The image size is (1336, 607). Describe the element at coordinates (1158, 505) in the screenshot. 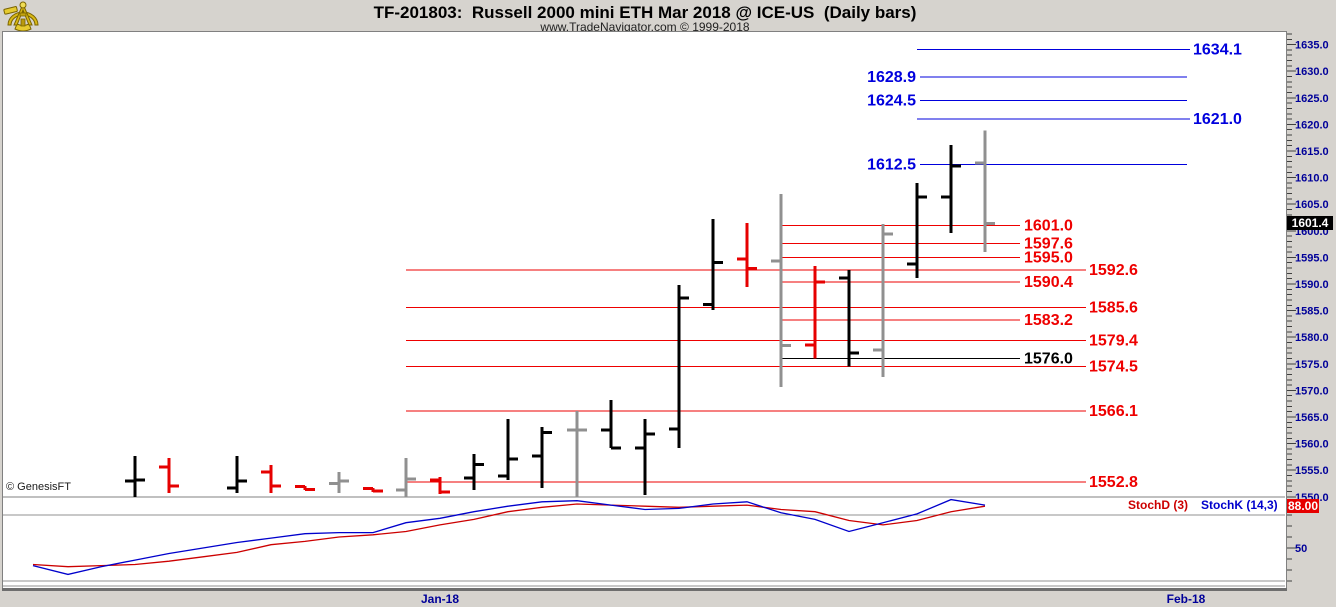

I see `stochd-legend: StochD (3)` at that location.